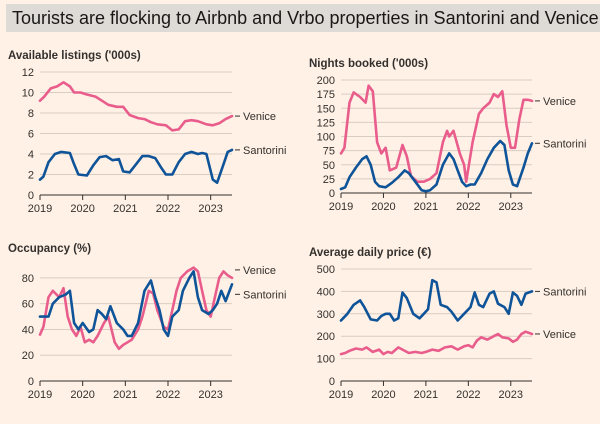  Describe the element at coordinates (329, 152) in the screenshot. I see `nights-y-tick-label: 75` at that location.